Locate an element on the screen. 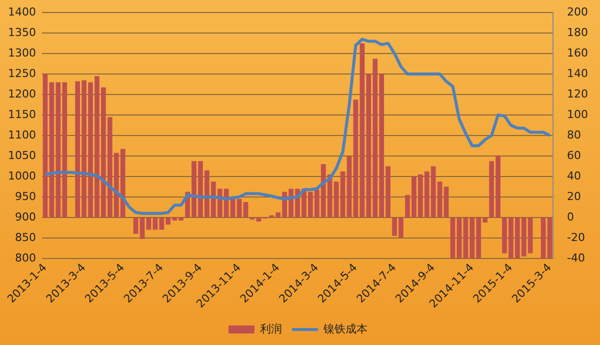  y-tick-label: 850 is located at coordinates (25, 237).